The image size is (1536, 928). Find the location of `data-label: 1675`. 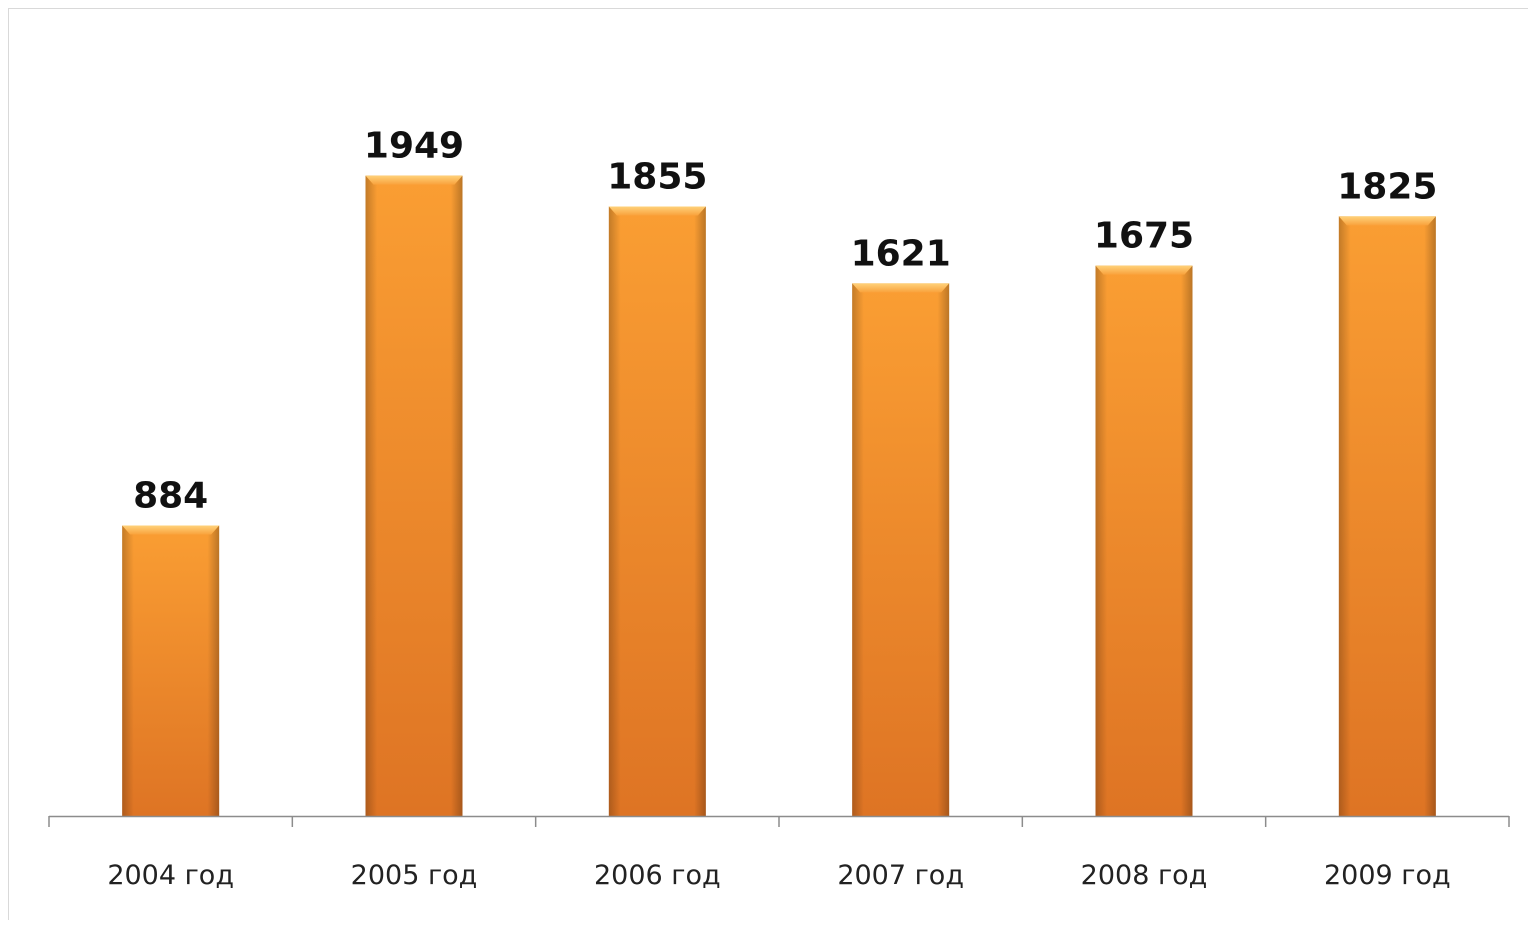

data-label: 1675 is located at coordinates (1144, 236).